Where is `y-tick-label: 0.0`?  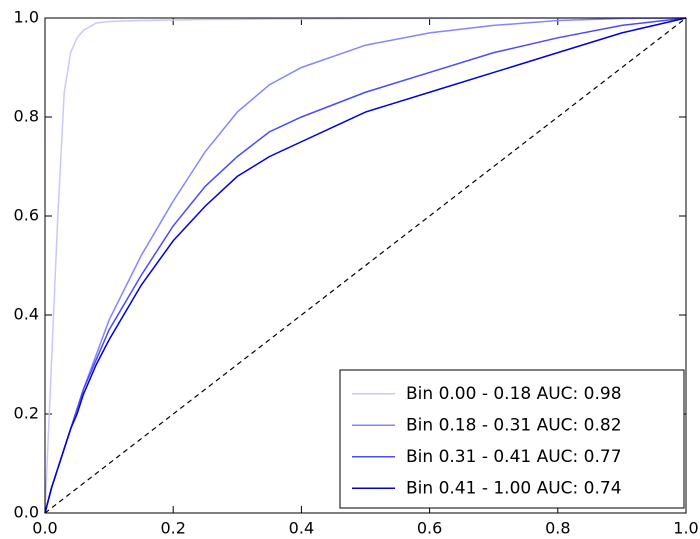
y-tick-label: 0.0 is located at coordinates (26, 512).